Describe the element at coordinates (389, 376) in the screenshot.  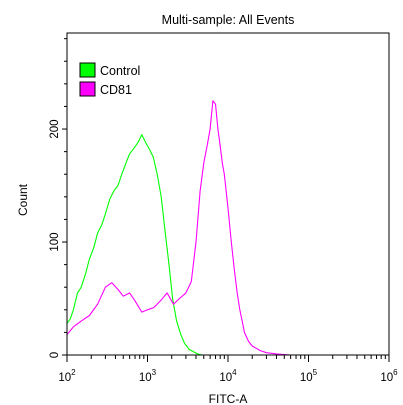
I see `x-tick-label: 10⁶` at that location.